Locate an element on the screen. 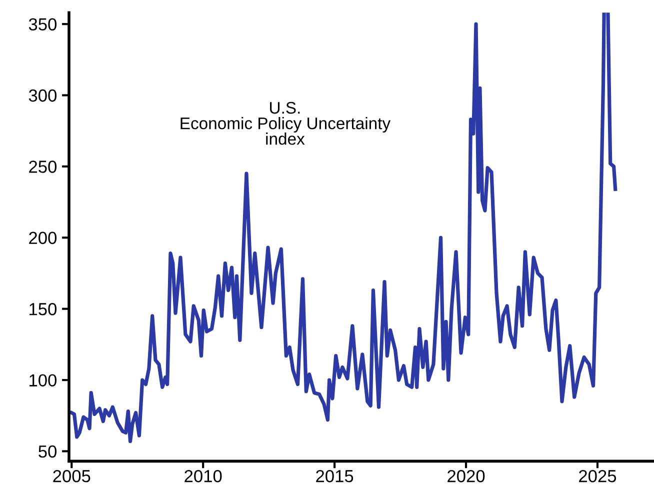 This screenshot has height=487, width=654. x-tick-label: 2005 is located at coordinates (71, 476).